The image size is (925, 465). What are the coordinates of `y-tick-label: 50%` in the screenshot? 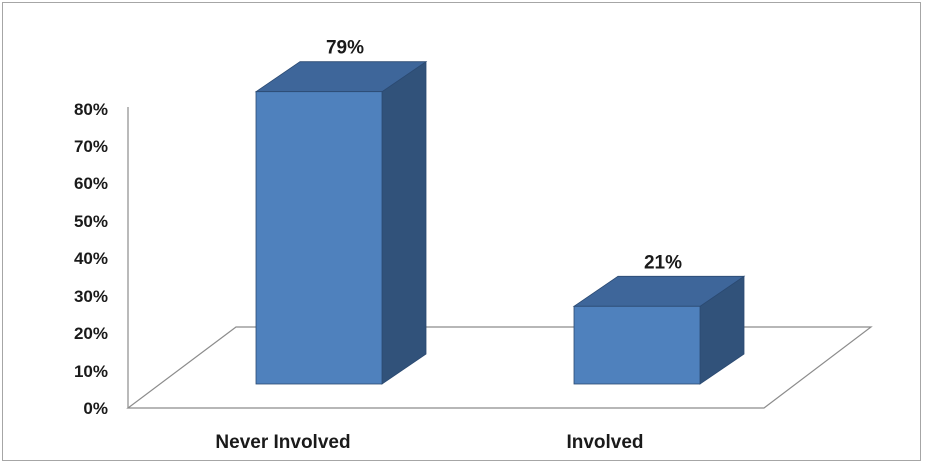 It's located at (91, 221).